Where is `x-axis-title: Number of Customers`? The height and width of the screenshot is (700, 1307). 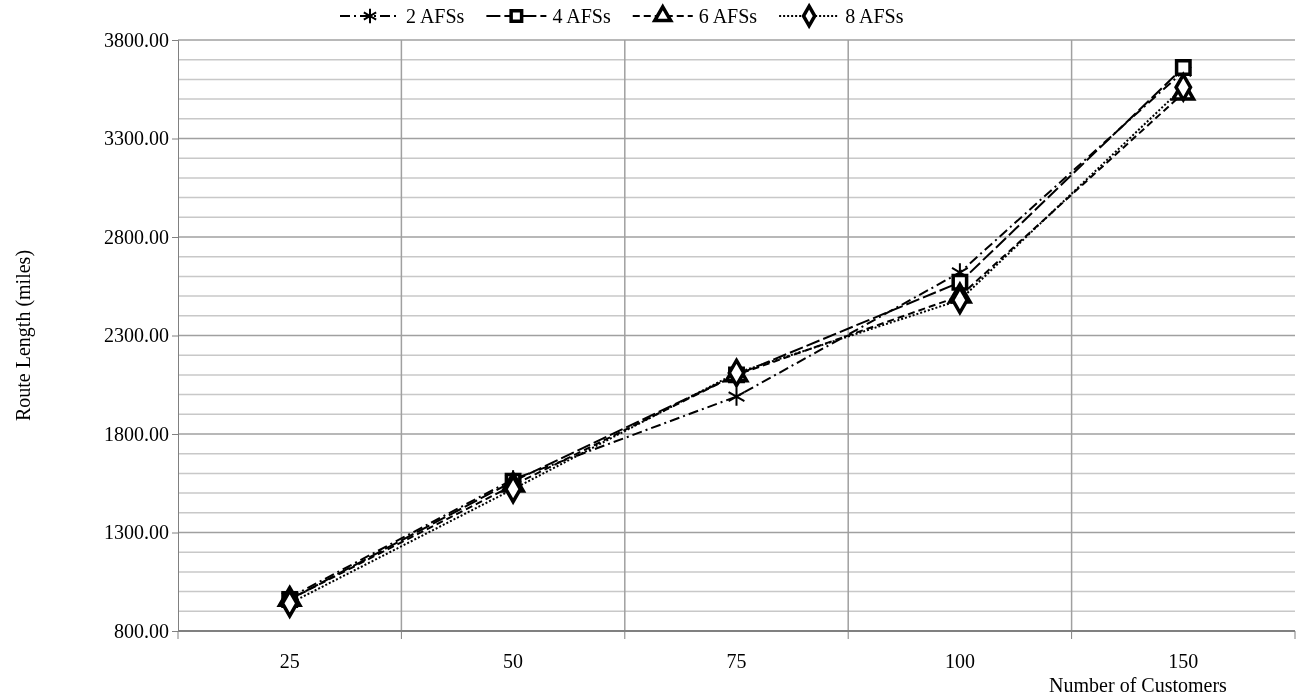
x-axis-title: Number of Customers is located at coordinates (1138, 685).